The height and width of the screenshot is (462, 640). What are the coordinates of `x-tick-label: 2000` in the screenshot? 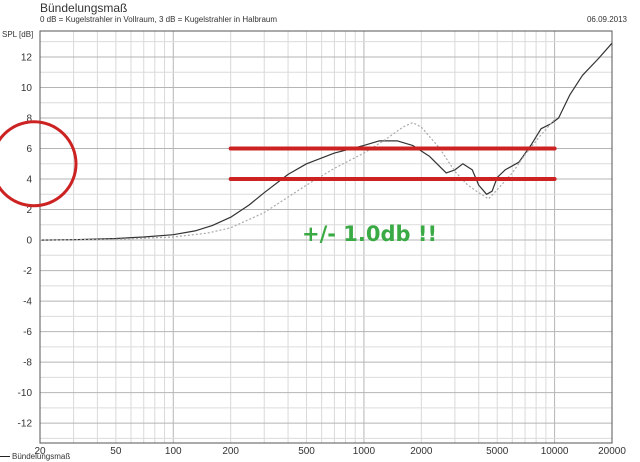 It's located at (421, 451).